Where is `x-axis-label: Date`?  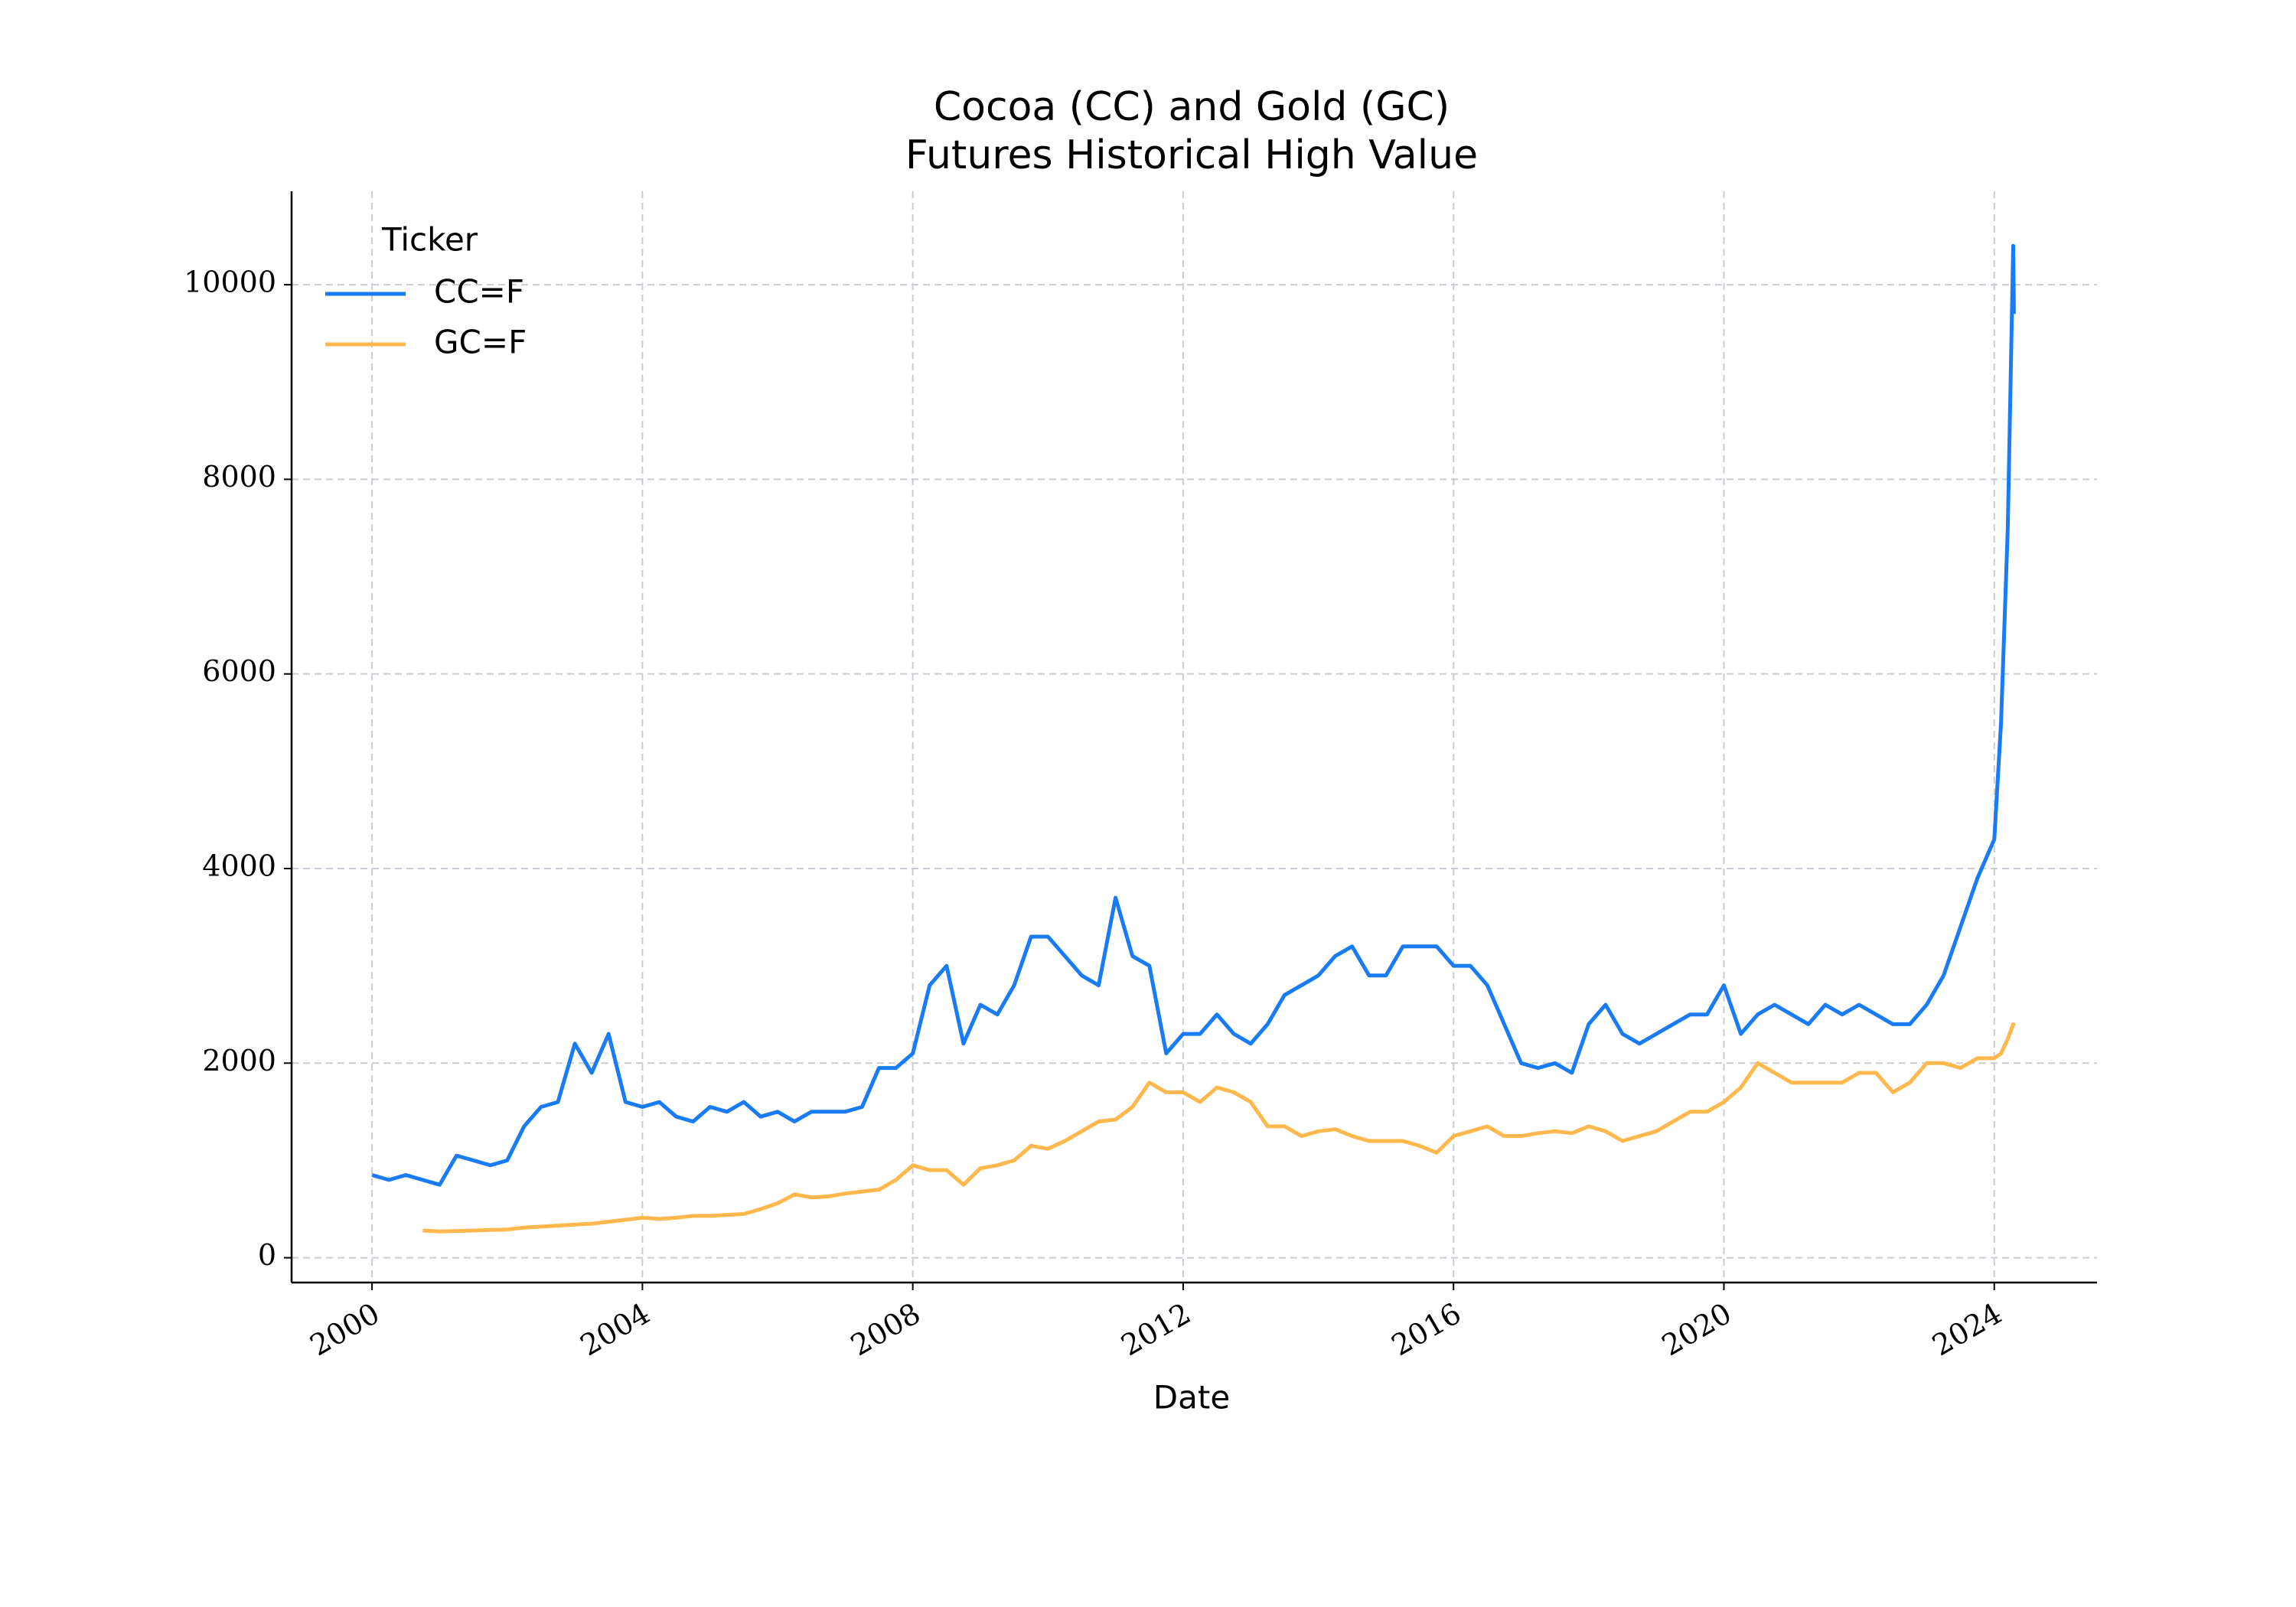
x-axis-label: Date is located at coordinates (1191, 1397).